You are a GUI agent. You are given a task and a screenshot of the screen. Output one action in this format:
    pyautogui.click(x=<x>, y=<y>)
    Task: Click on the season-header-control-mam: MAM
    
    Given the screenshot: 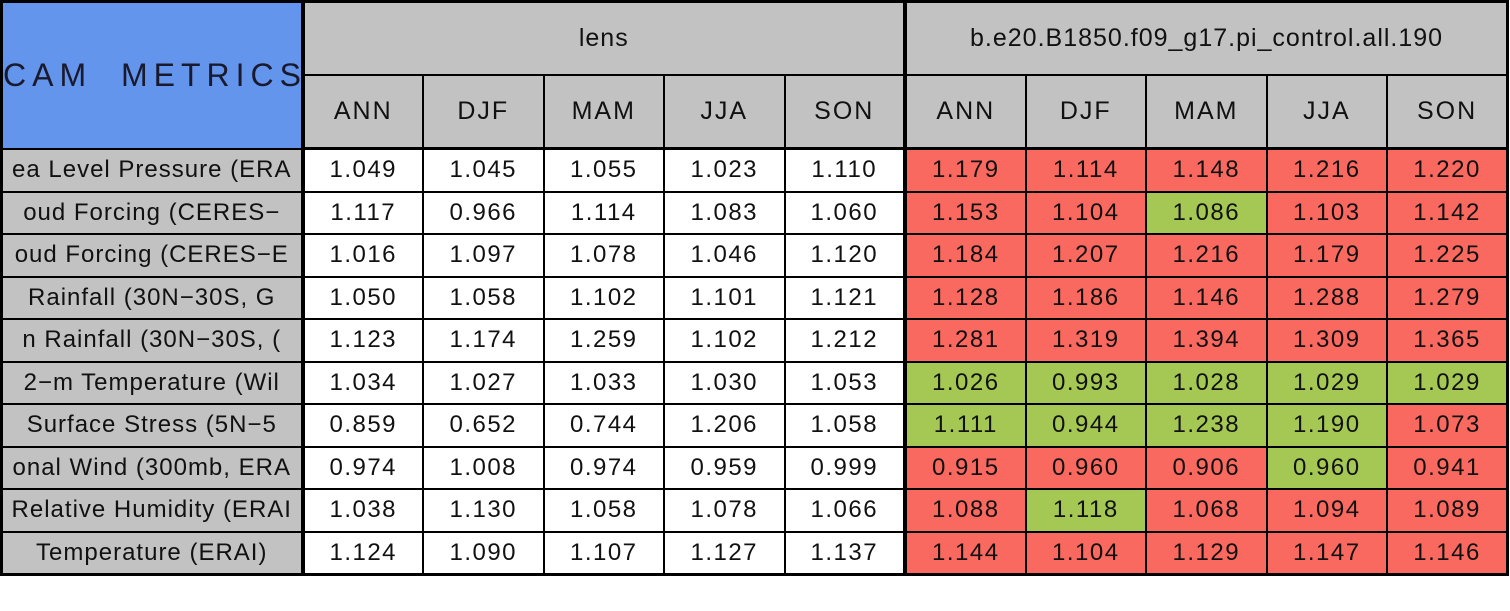 What is the action you would take?
    pyautogui.click(x=1206, y=112)
    